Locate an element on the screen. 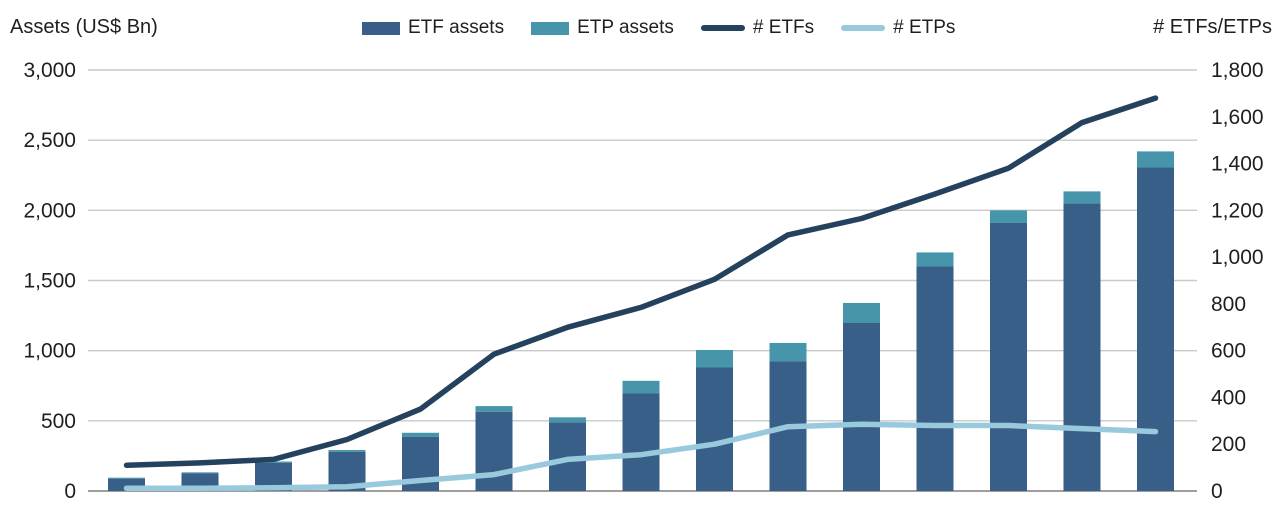 The width and height of the screenshot is (1280, 514). right-axis-tick-label: 1,600 is located at coordinates (1237, 117).